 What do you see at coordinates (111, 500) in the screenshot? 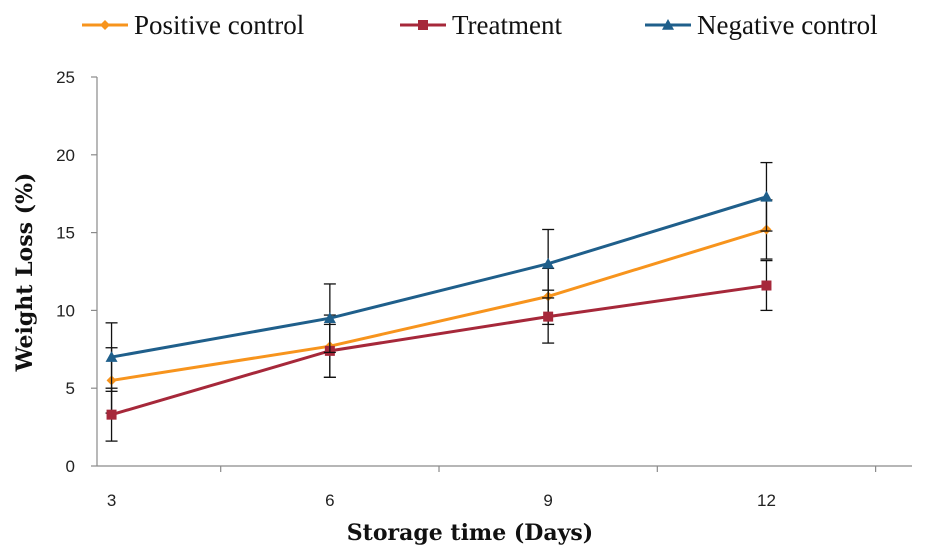
I see `x-tick-label: 3` at bounding box center [111, 500].